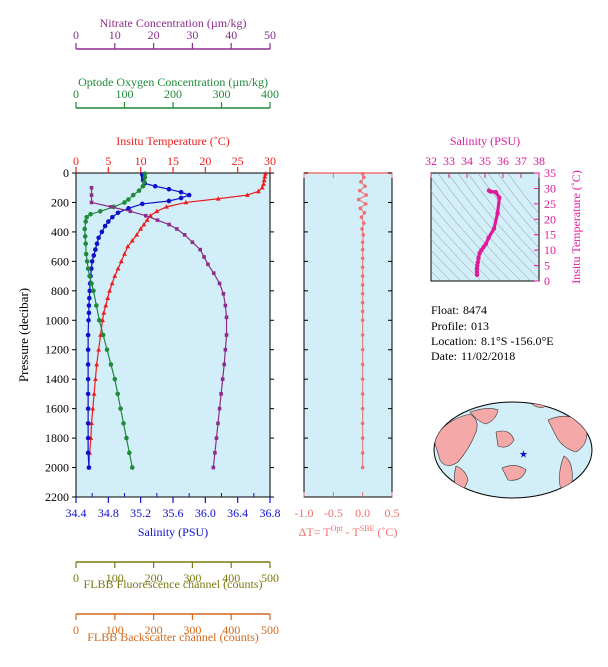 Image resolution: width=608 pixels, height=667 pixels. What do you see at coordinates (547, 266) in the screenshot?
I see `ts-y-tick-label: 5` at bounding box center [547, 266].